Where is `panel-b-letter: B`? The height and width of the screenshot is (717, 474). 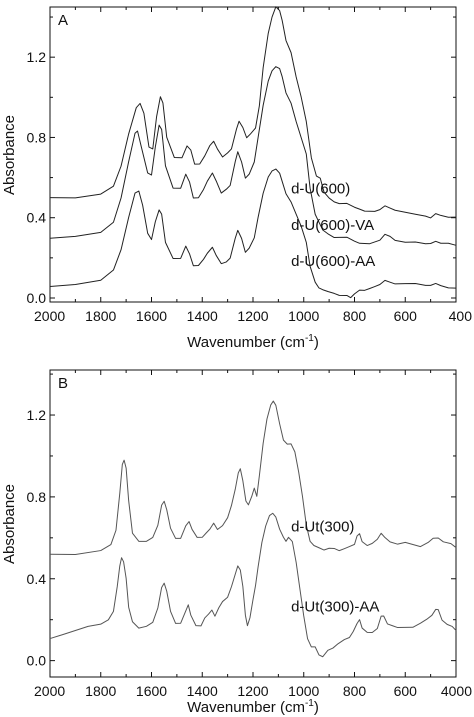
panel-b-letter: B is located at coordinates (63, 383).